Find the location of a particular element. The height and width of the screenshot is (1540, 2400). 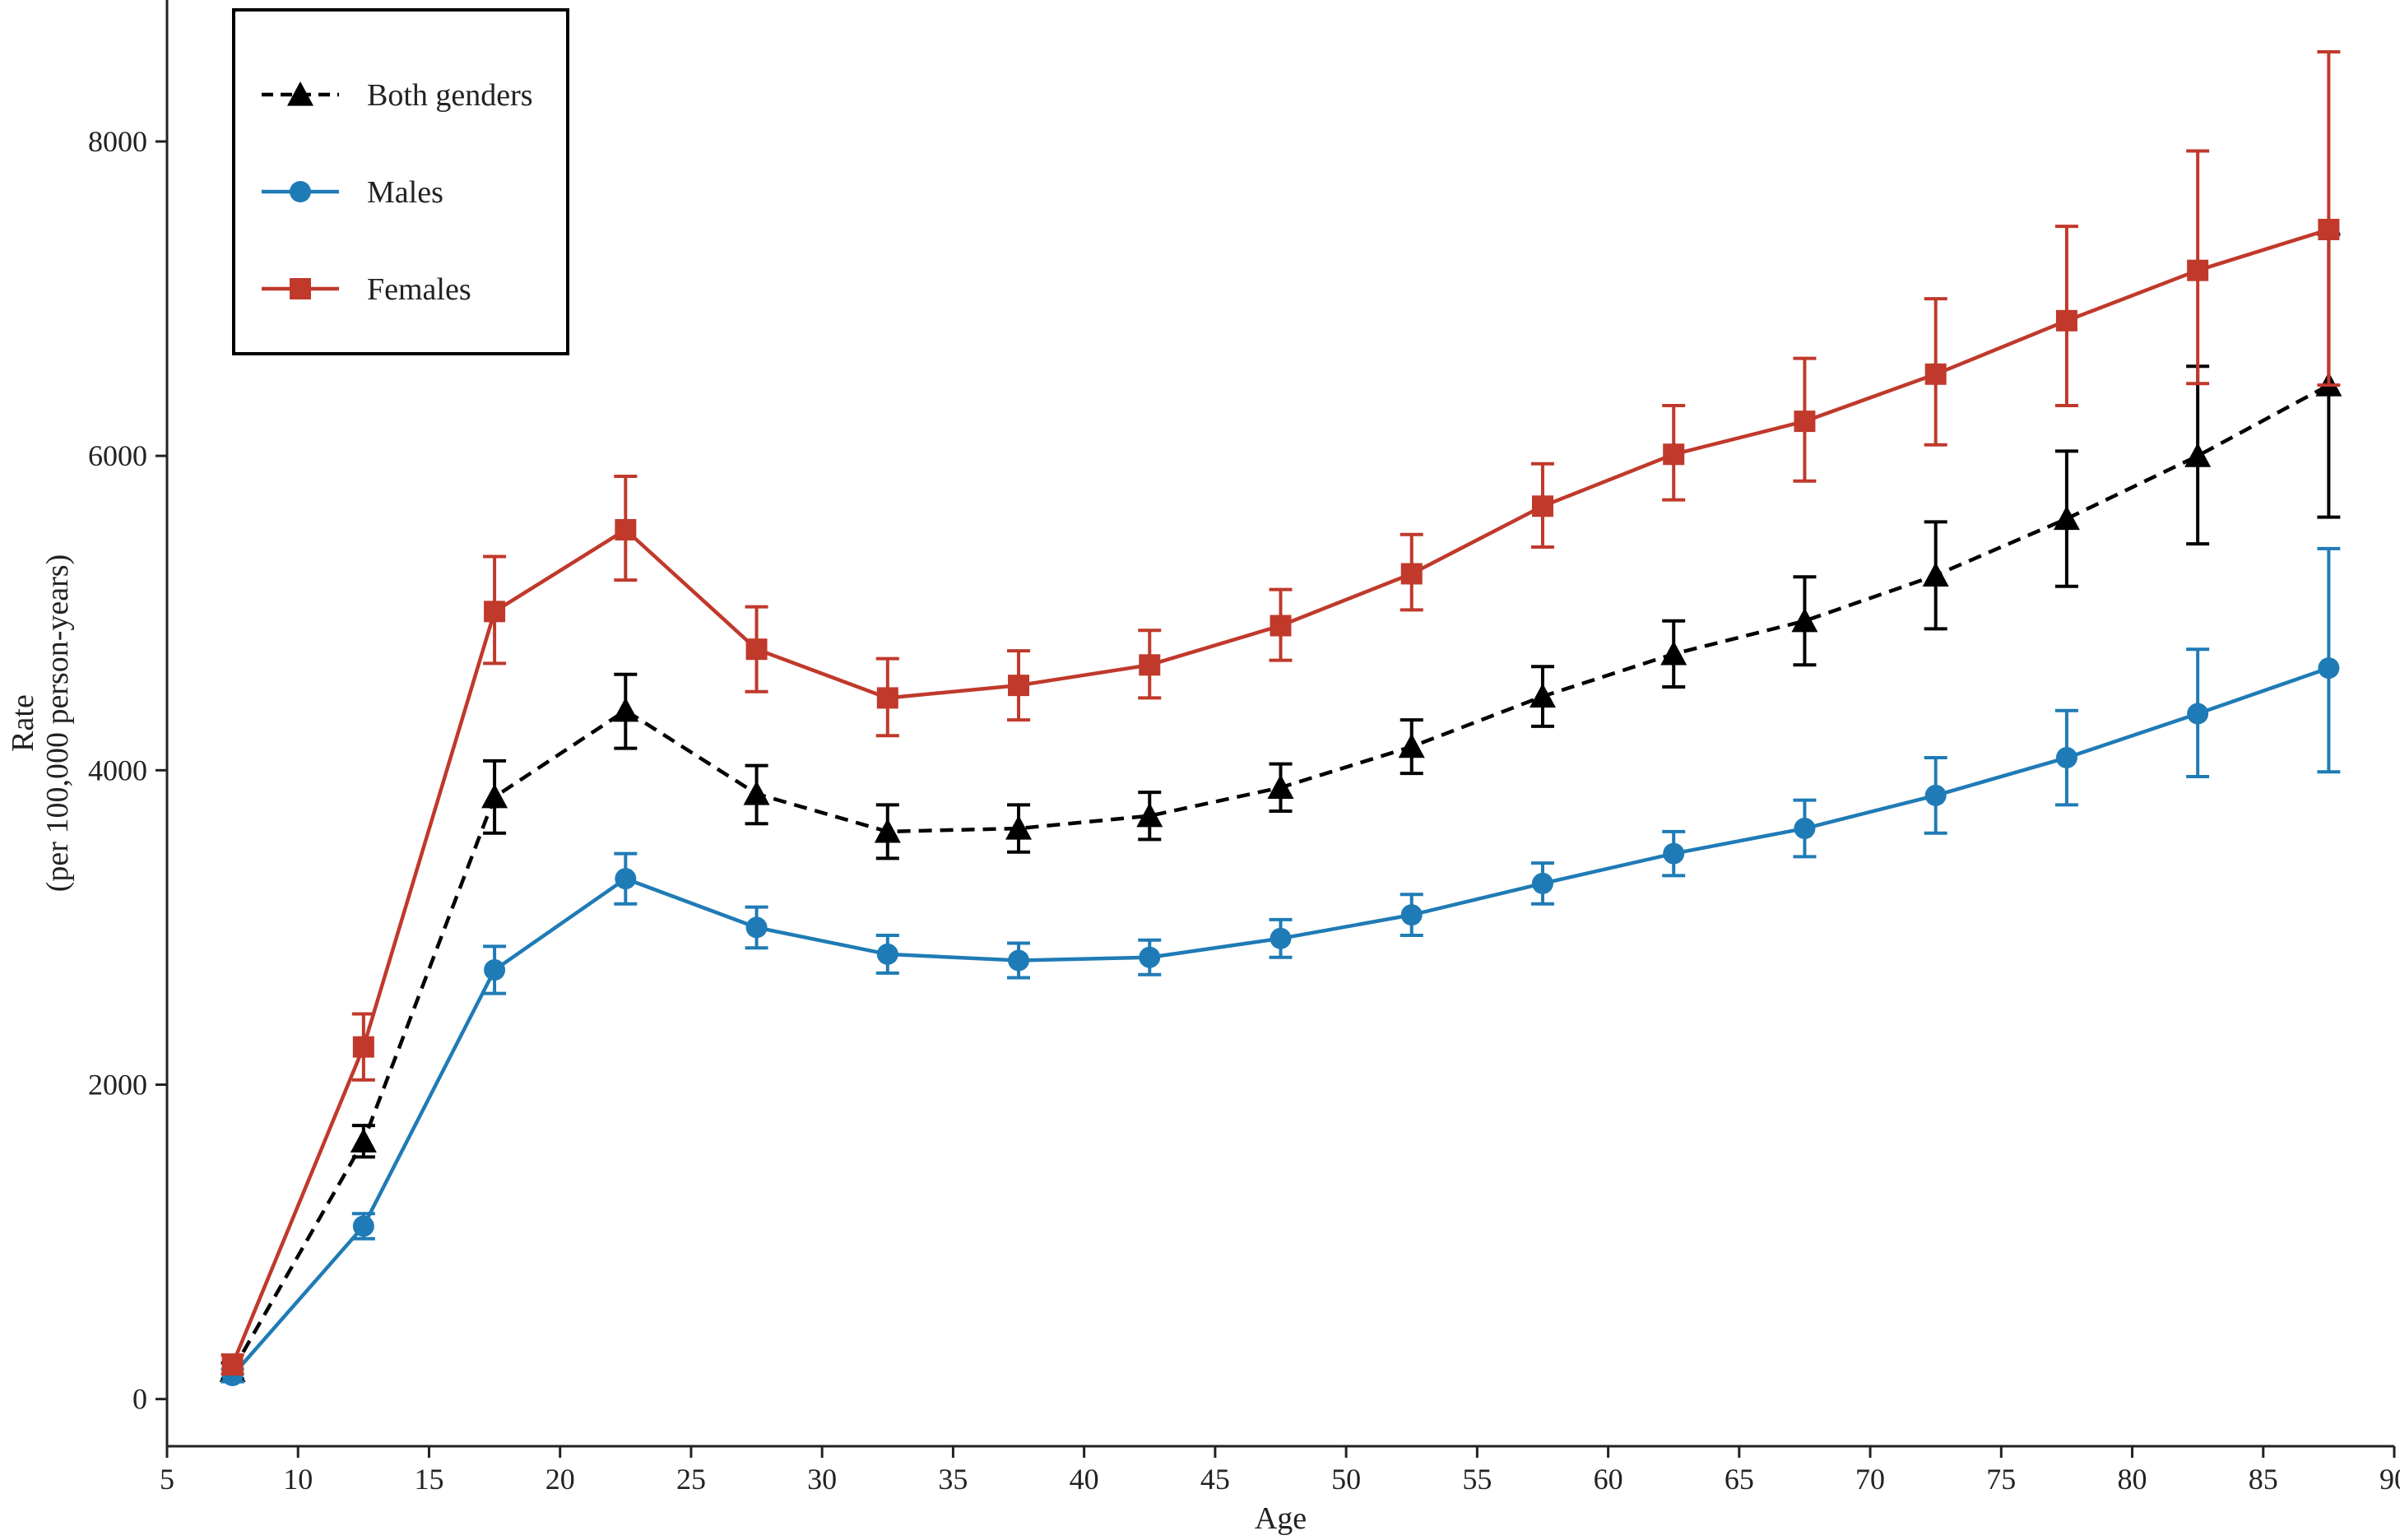

y-tick-label: 4000 is located at coordinates (117, 770).